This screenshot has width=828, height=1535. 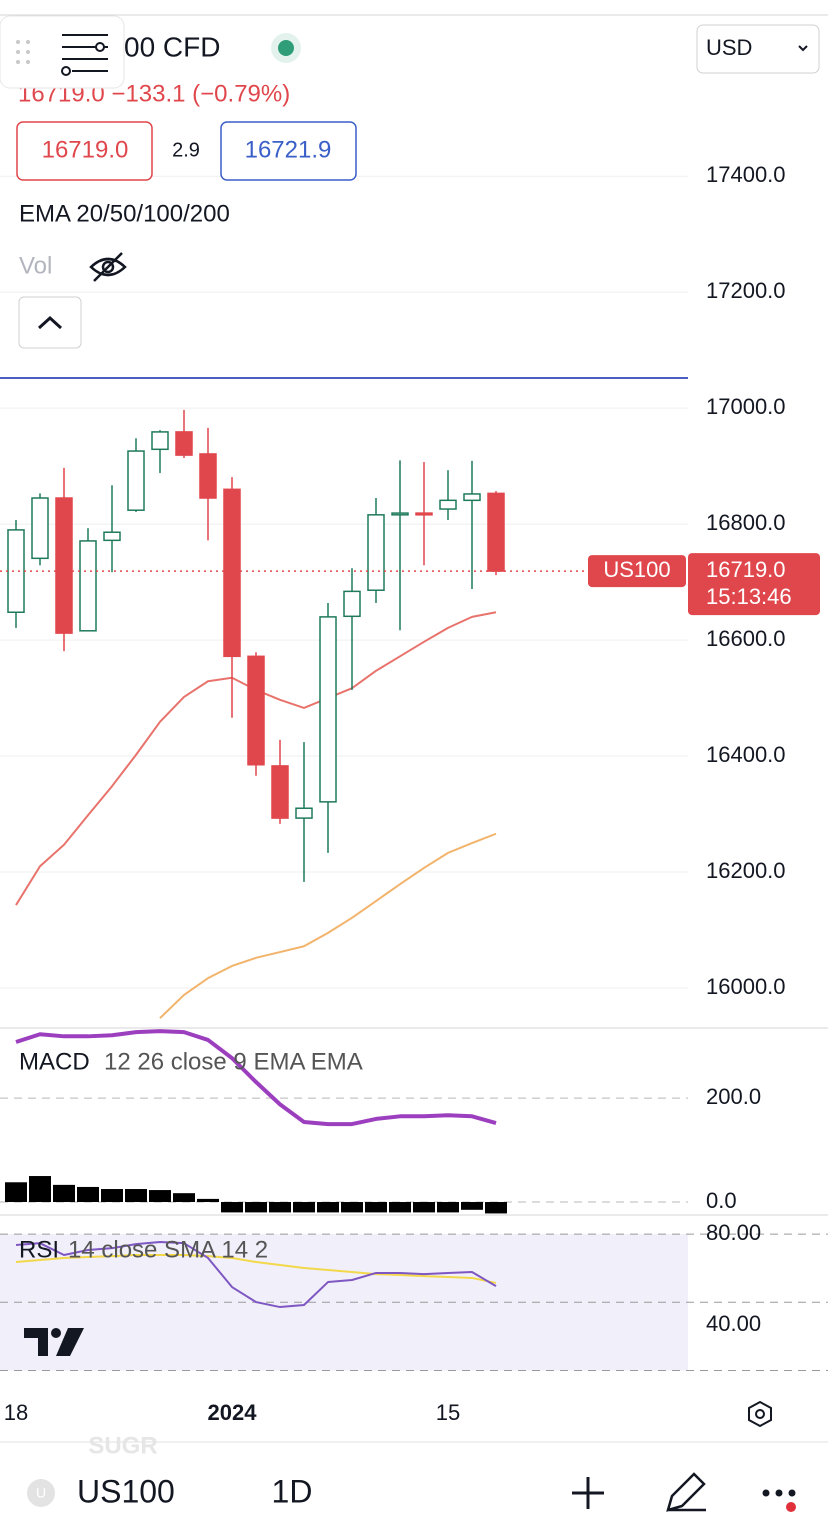 What do you see at coordinates (729, 47) in the screenshot?
I see `currency: USD` at bounding box center [729, 47].